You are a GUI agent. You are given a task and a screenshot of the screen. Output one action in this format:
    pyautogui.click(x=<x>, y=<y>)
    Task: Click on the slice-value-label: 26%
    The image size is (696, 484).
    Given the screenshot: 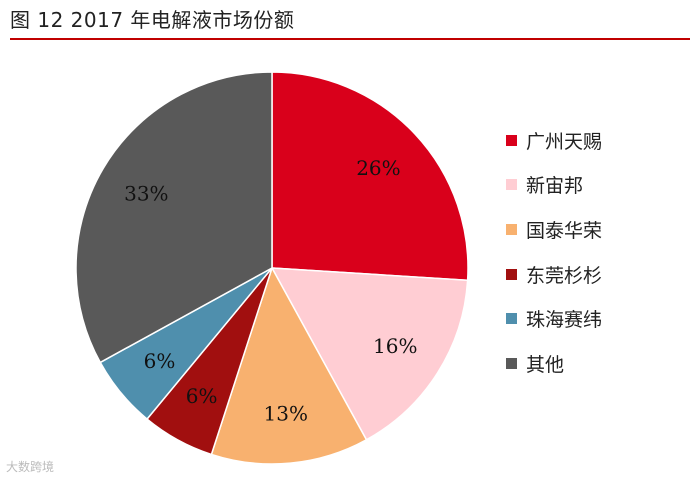 What is the action you would take?
    pyautogui.click(x=378, y=168)
    